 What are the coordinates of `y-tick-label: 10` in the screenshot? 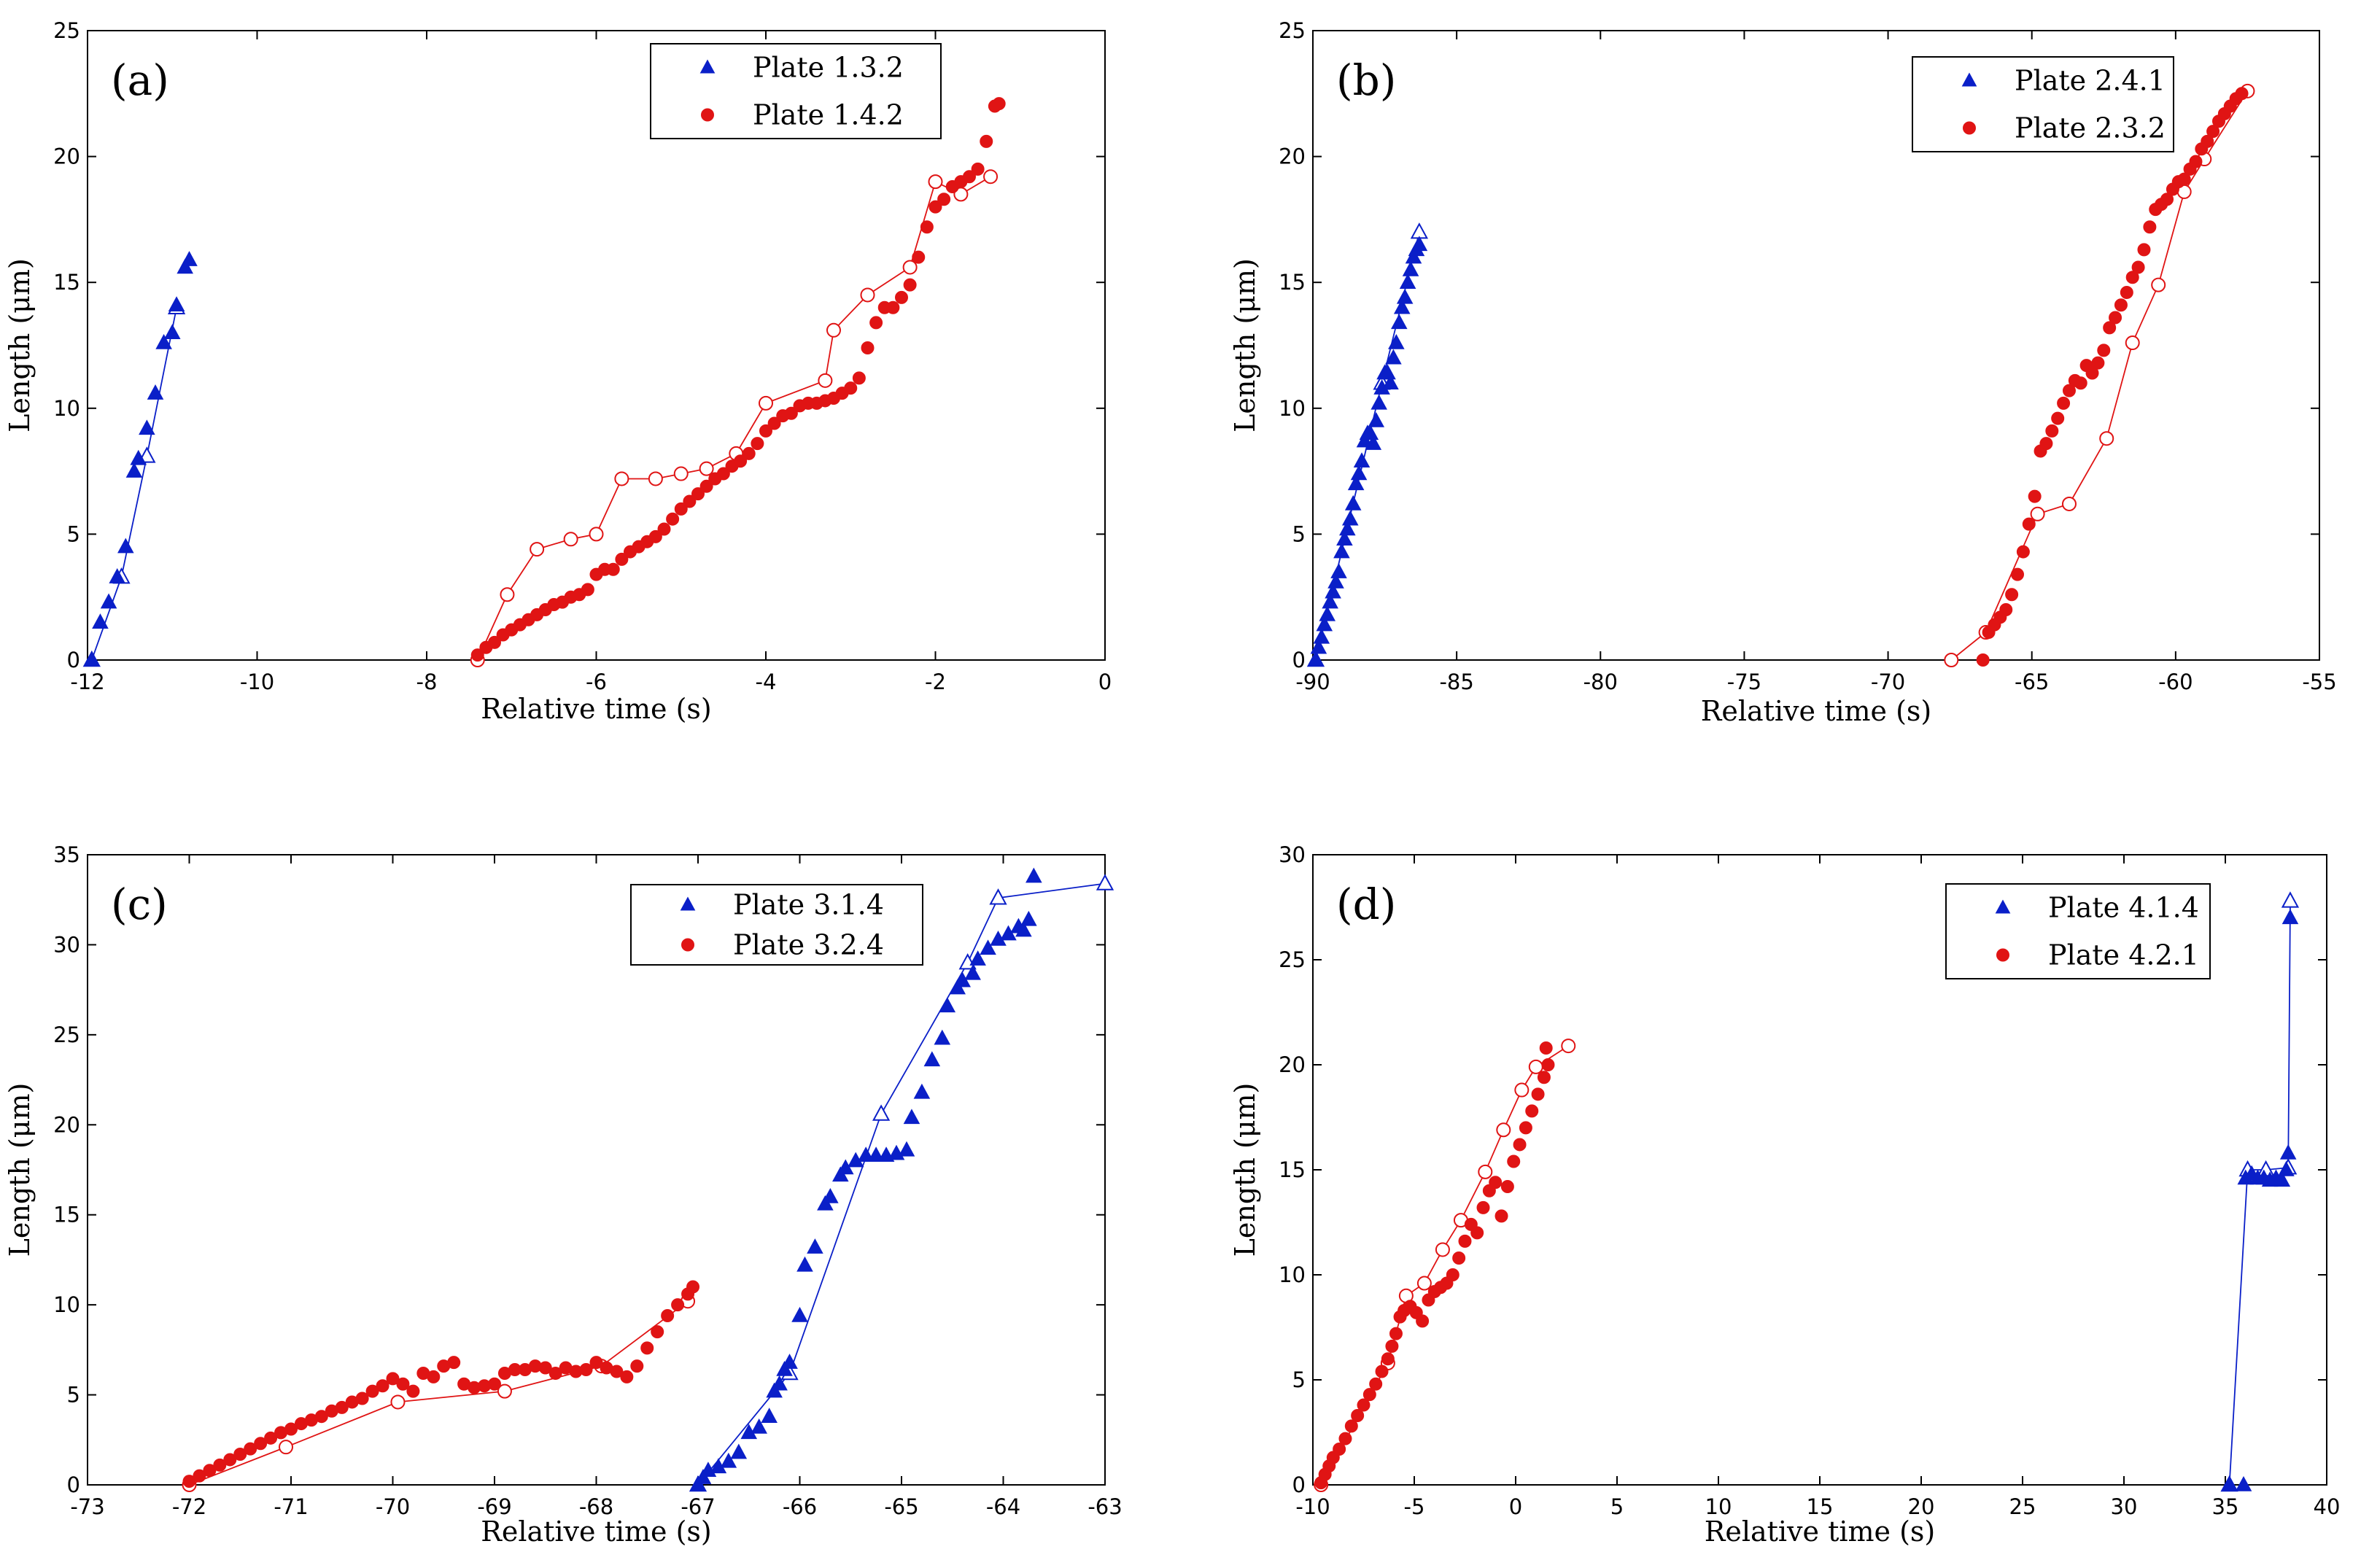 It's located at (66, 1304).